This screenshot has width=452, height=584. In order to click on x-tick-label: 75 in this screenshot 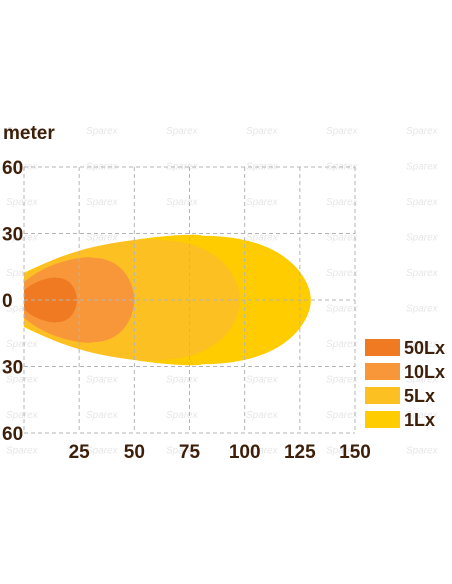, I will do `click(190, 452)`.